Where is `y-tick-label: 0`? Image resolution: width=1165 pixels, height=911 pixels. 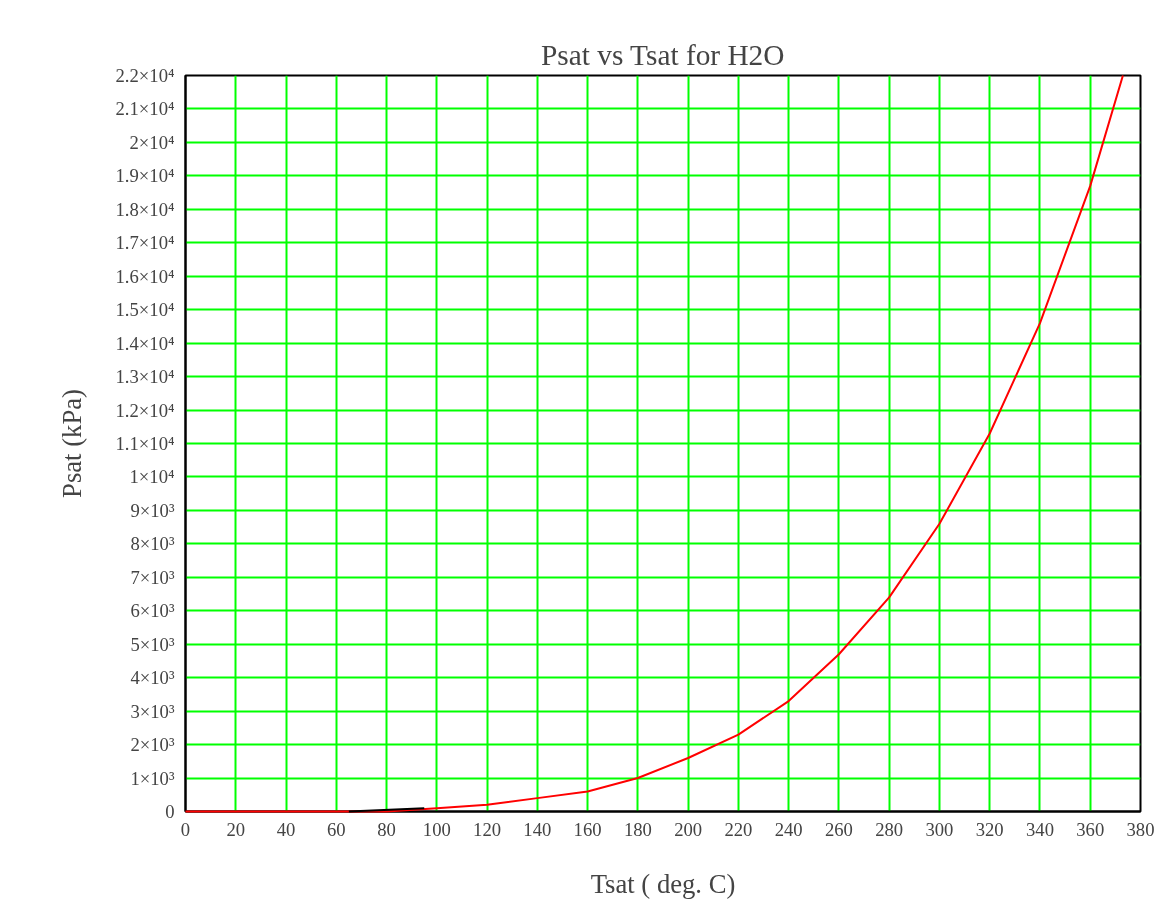
y-tick-label: 0 is located at coordinates (170, 811).